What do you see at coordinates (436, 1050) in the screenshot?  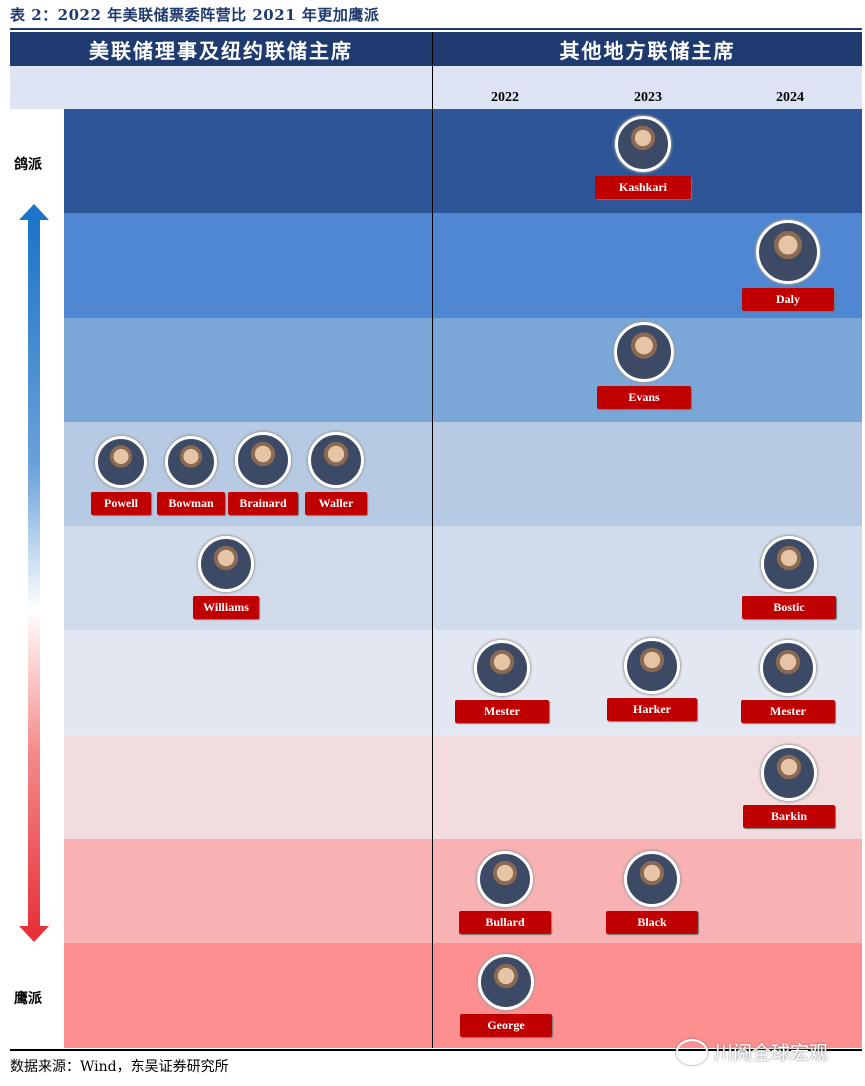 I see `bottom-rule` at bounding box center [436, 1050].